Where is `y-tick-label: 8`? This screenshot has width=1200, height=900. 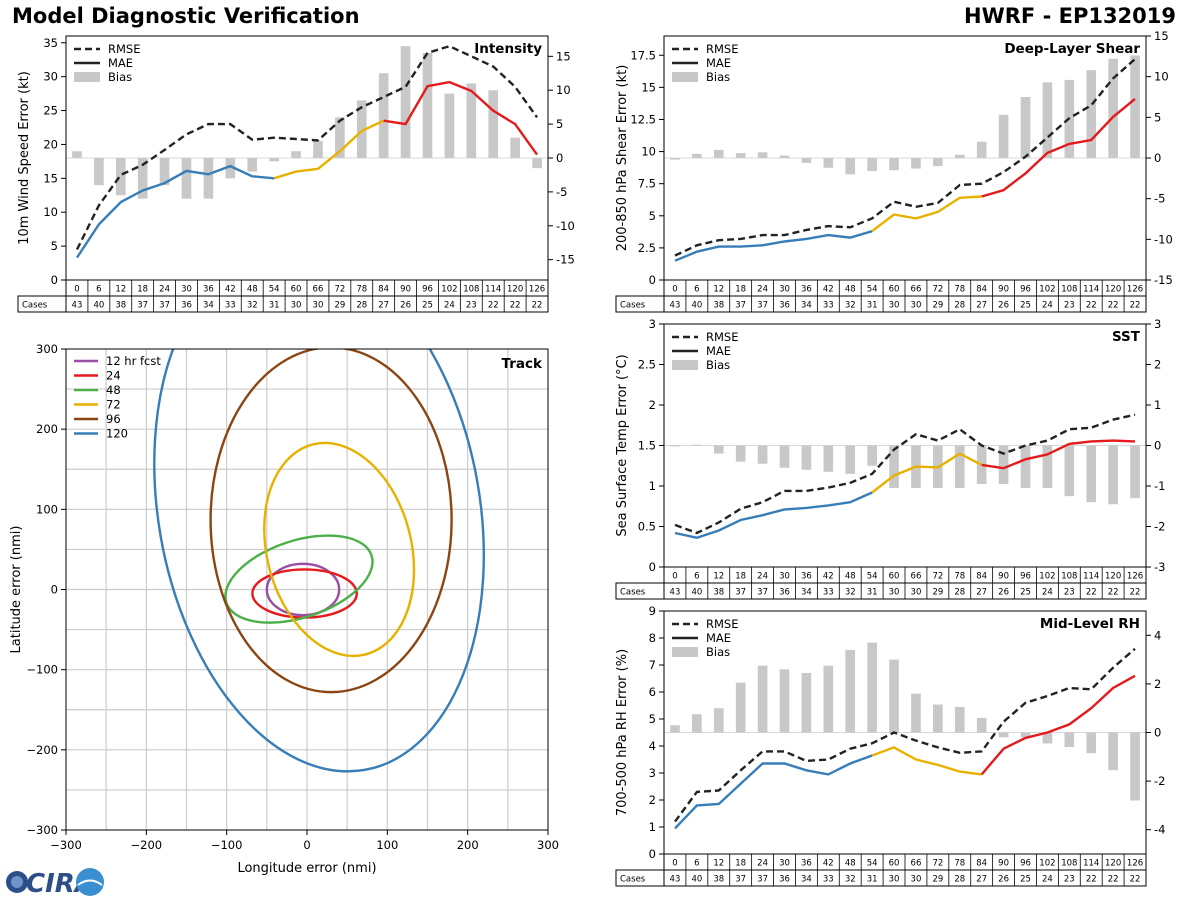 y-tick-label: 8 is located at coordinates (652, 638).